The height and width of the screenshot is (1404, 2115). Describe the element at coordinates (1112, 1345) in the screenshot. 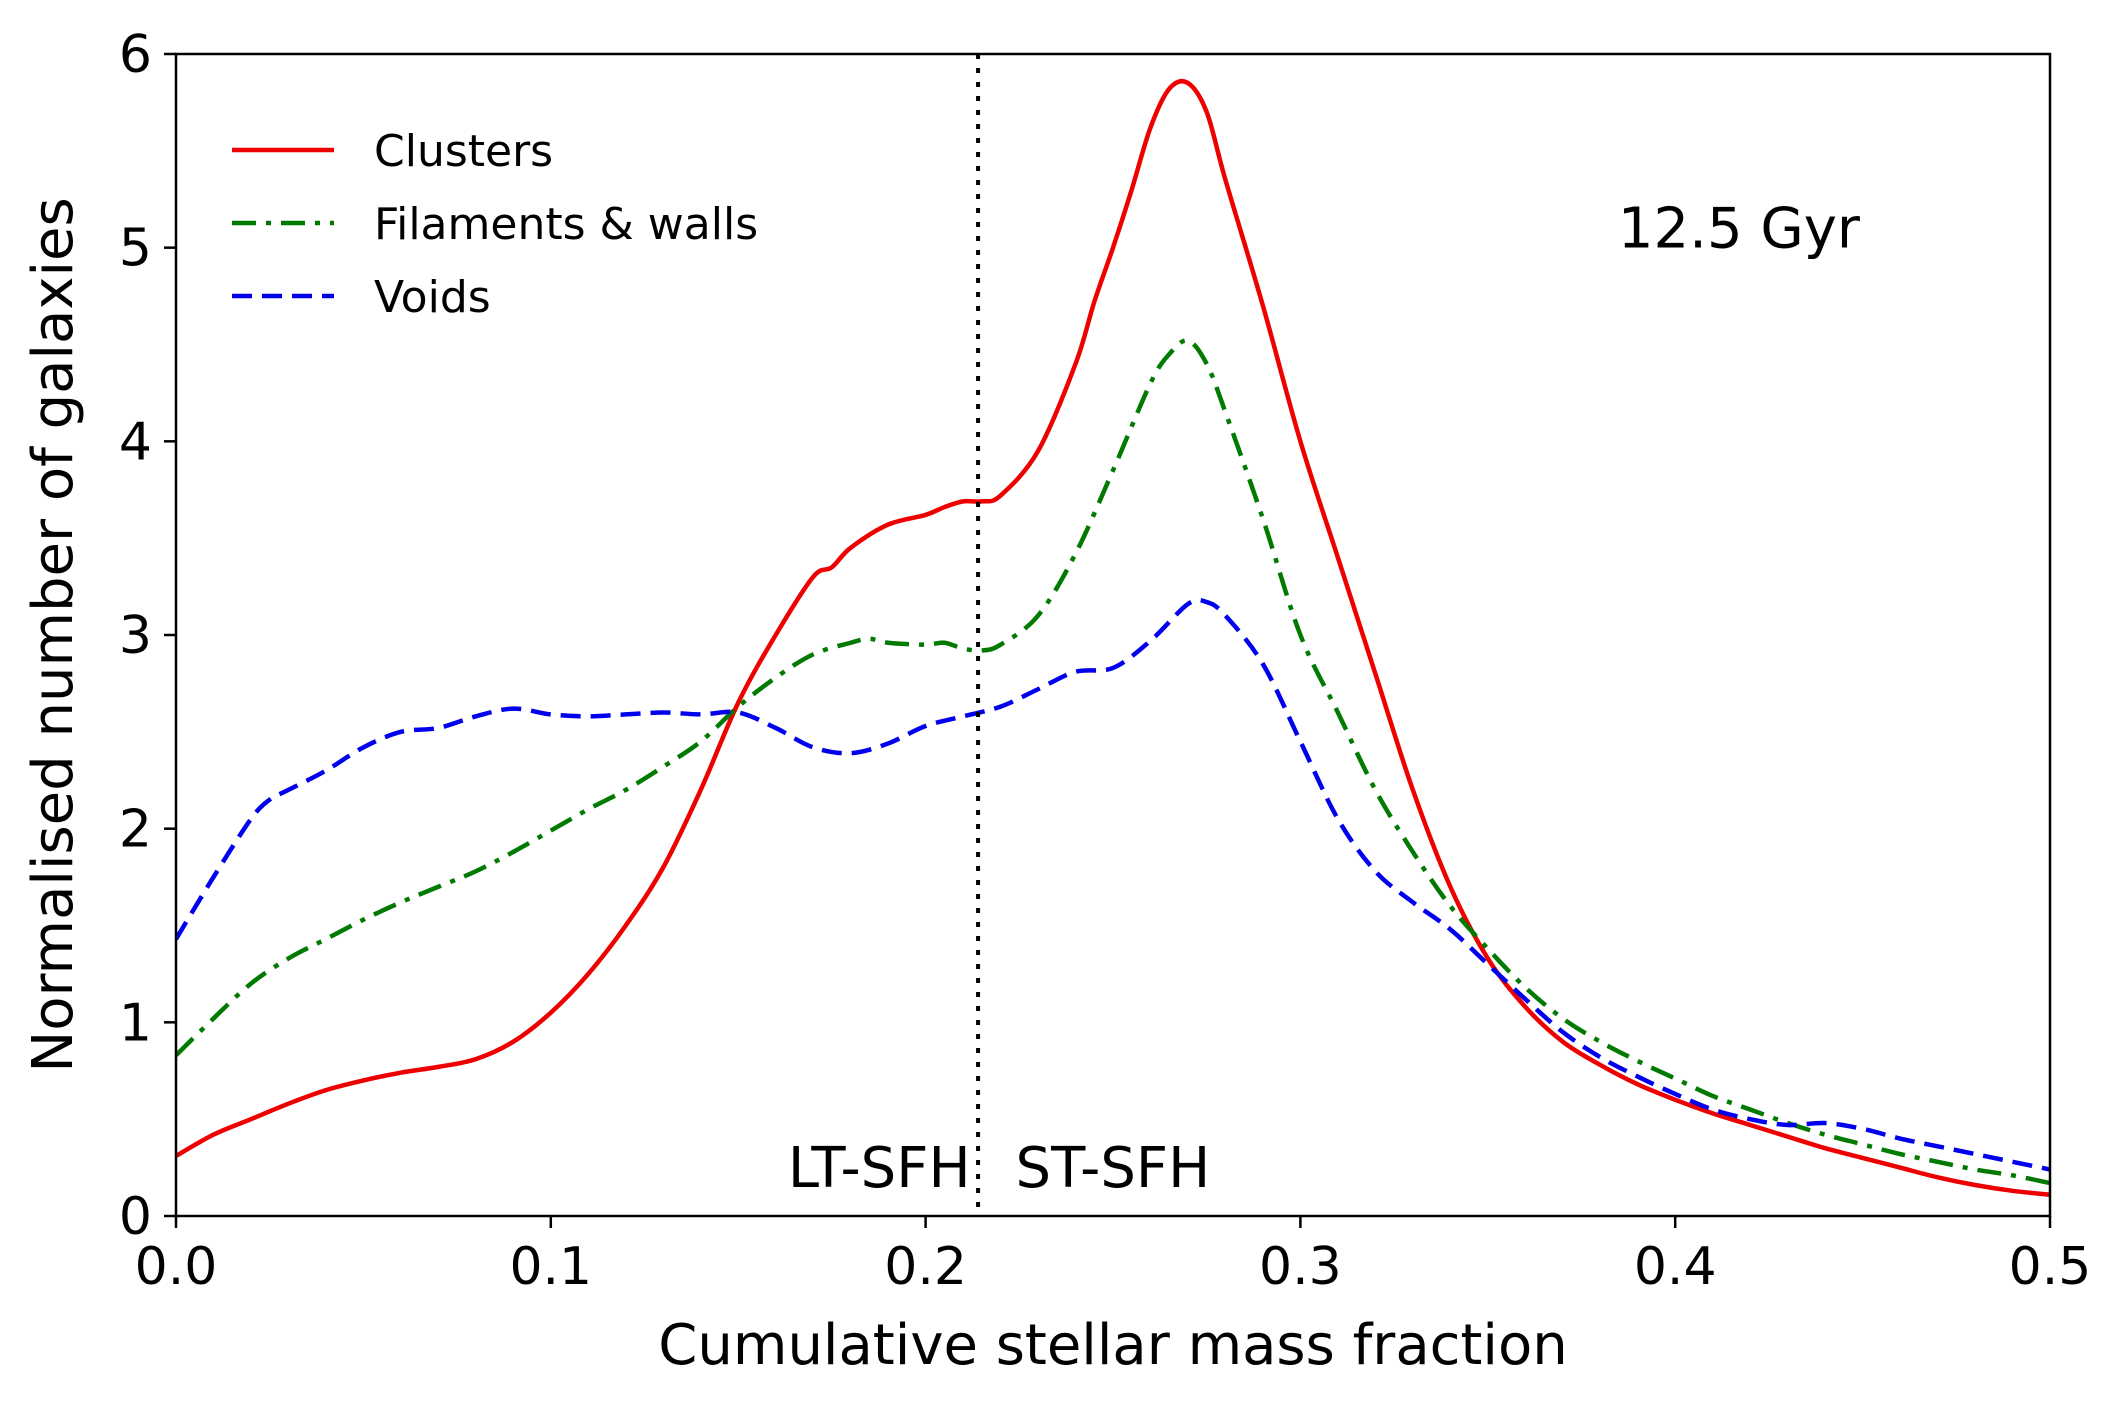

I see `x-axis-label: Cumulative stellar mass fraction` at that location.